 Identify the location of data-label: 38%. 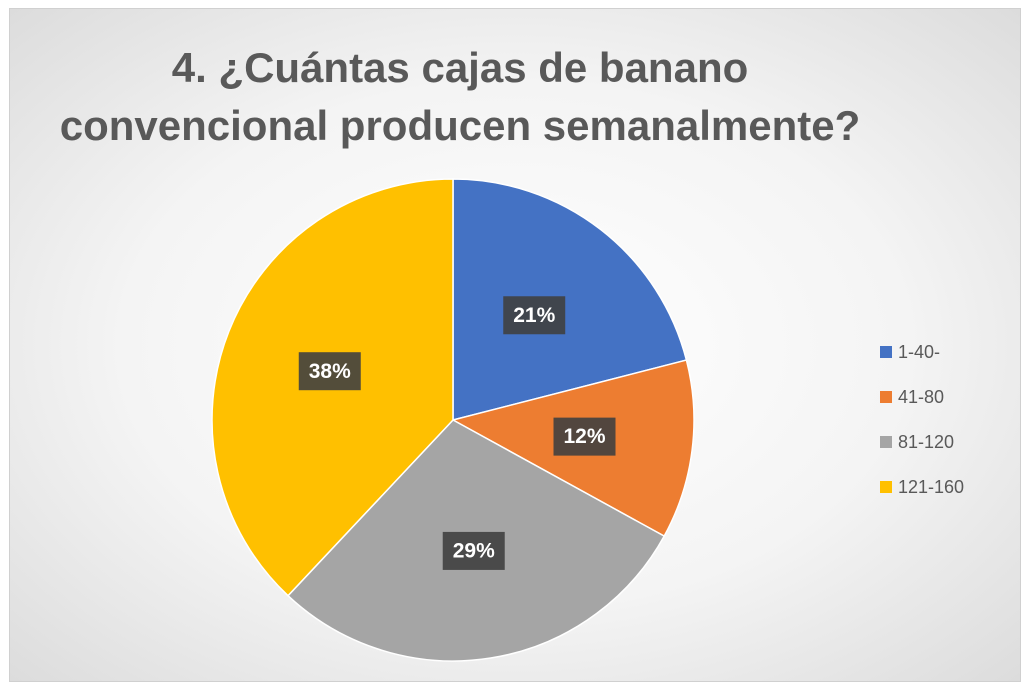
(330, 371).